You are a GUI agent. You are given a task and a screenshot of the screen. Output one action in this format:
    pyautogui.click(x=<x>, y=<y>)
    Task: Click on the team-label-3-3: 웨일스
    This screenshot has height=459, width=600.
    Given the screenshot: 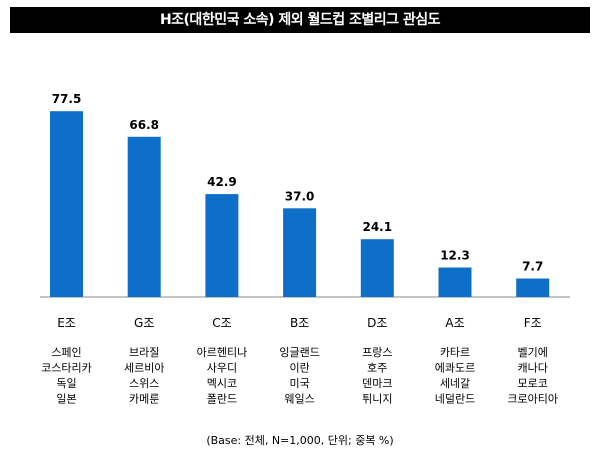 What is the action you would take?
    pyautogui.click(x=299, y=399)
    